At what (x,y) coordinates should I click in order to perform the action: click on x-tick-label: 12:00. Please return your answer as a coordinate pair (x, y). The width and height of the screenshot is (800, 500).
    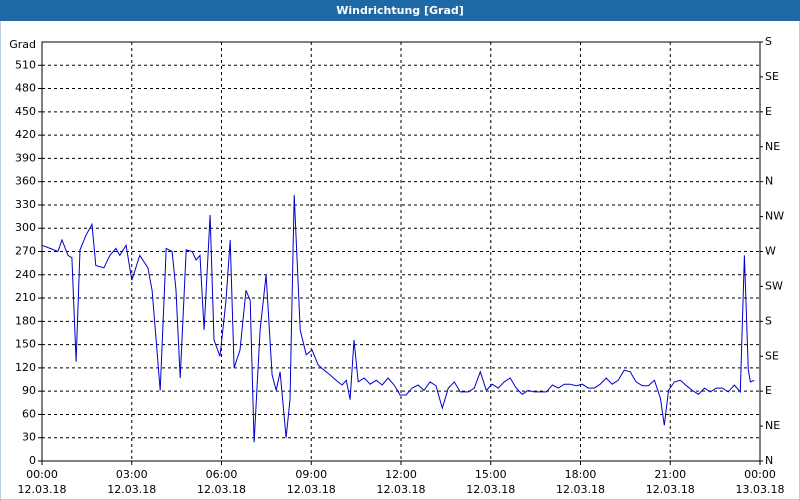
    Looking at the image, I should click on (401, 474).